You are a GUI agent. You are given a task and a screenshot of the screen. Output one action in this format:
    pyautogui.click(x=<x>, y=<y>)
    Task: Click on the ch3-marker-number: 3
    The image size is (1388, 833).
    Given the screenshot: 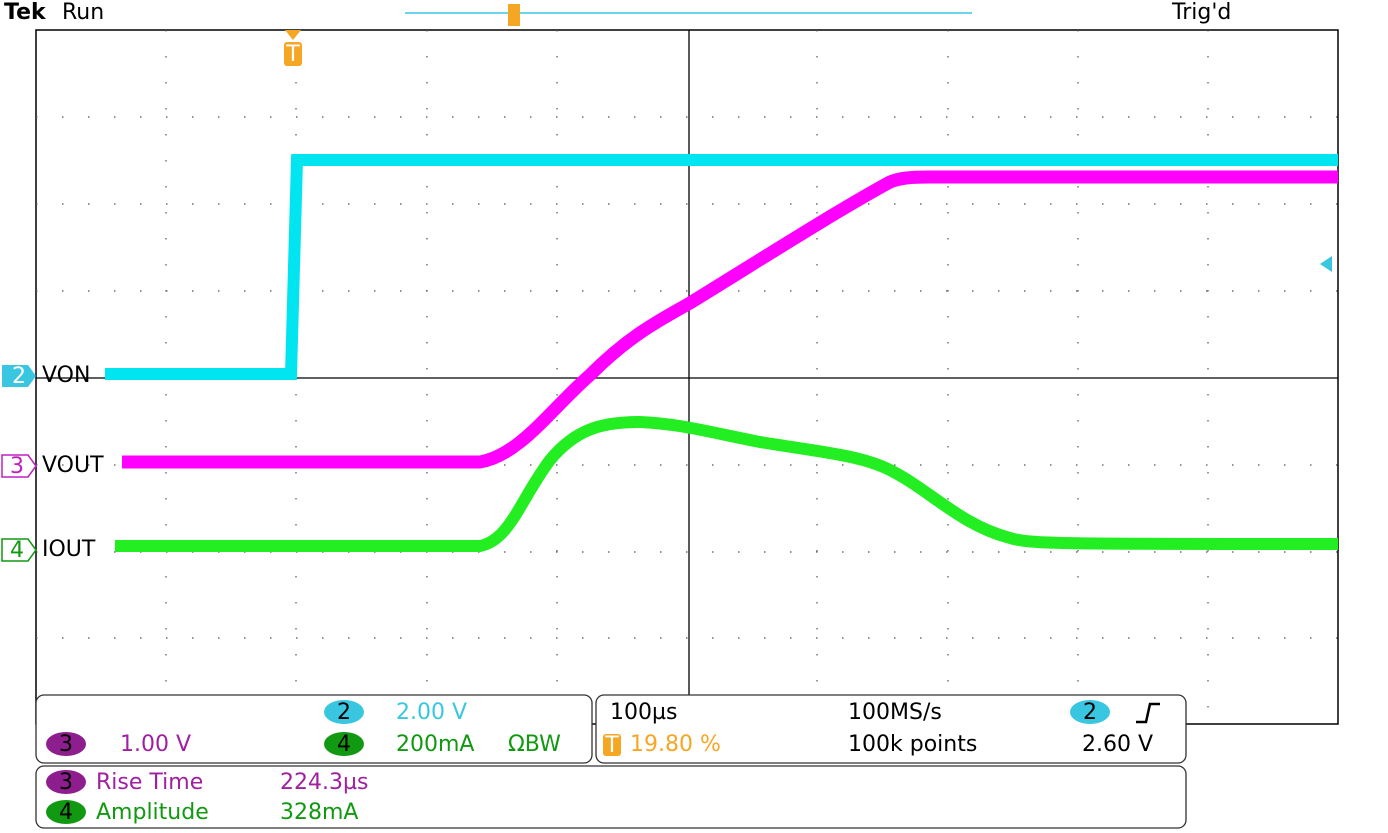 What is the action you would take?
    pyautogui.click(x=17, y=466)
    